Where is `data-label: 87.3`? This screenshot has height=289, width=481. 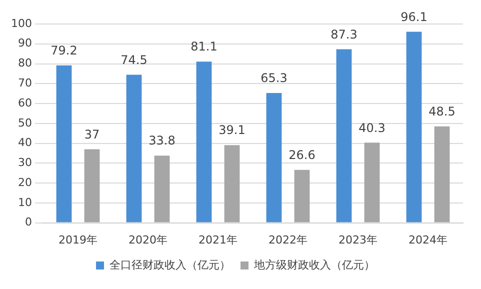
data-label: 87.3 is located at coordinates (344, 34).